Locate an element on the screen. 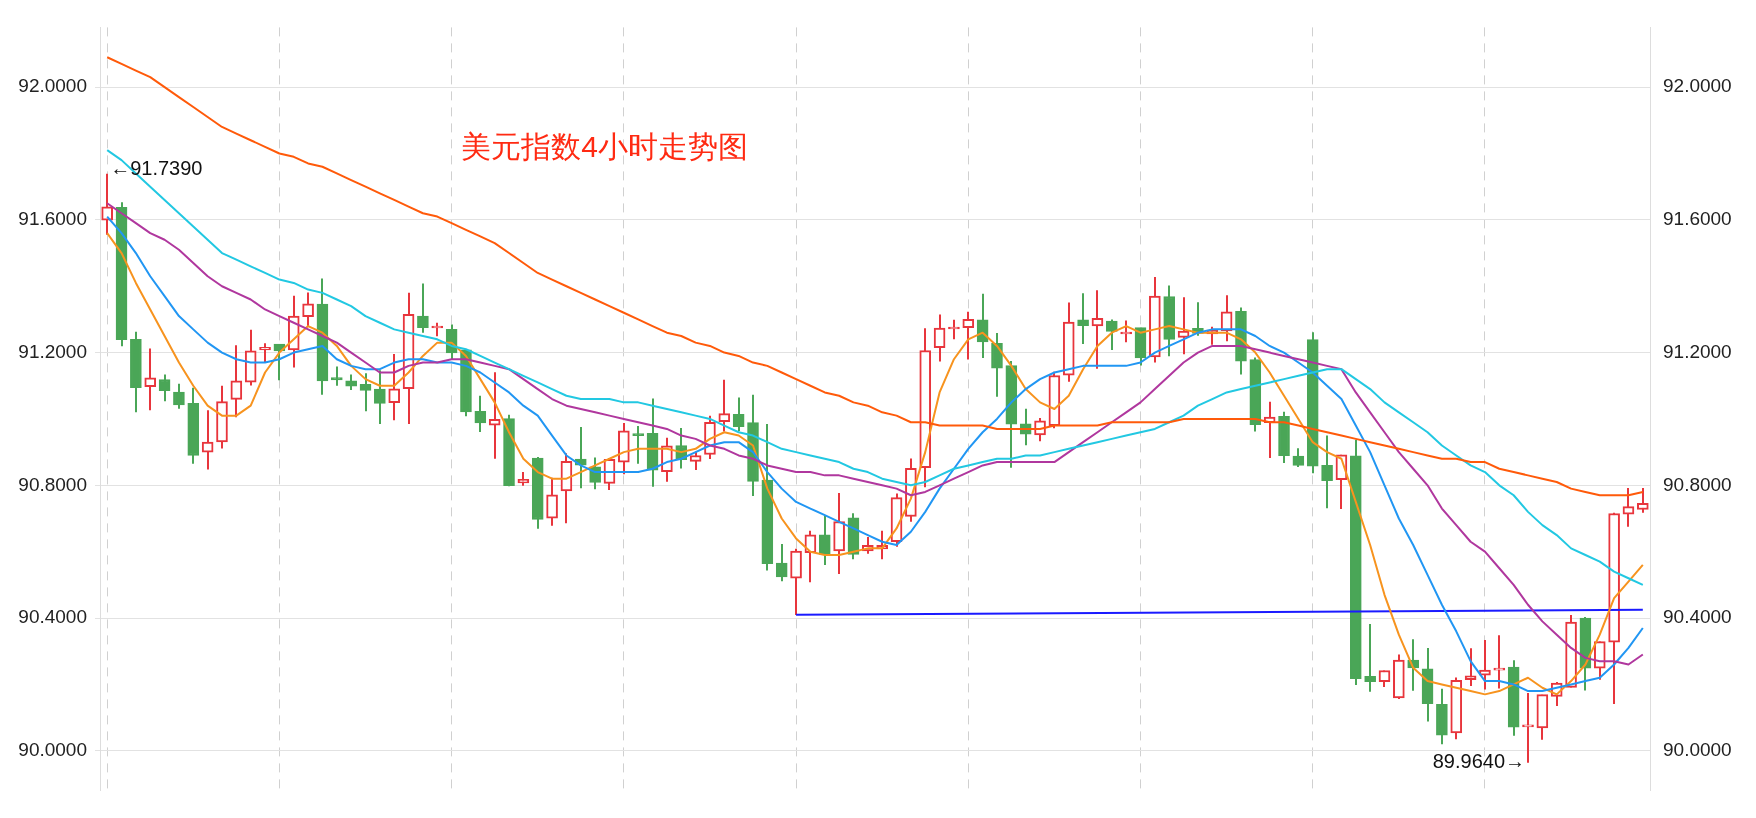 This screenshot has height=818, width=1756. annotation: 89.9640→ is located at coordinates (1479, 761).